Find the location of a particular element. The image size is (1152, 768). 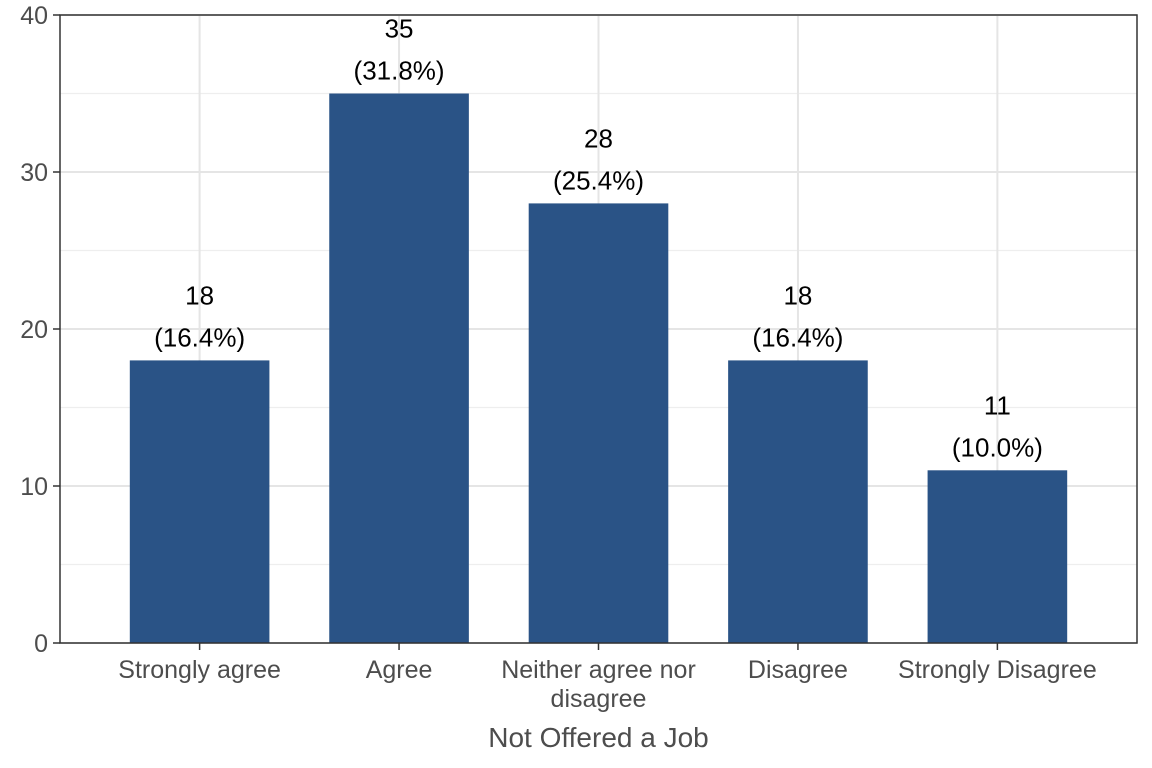

bar-value-label: 11 is located at coordinates (997, 405).